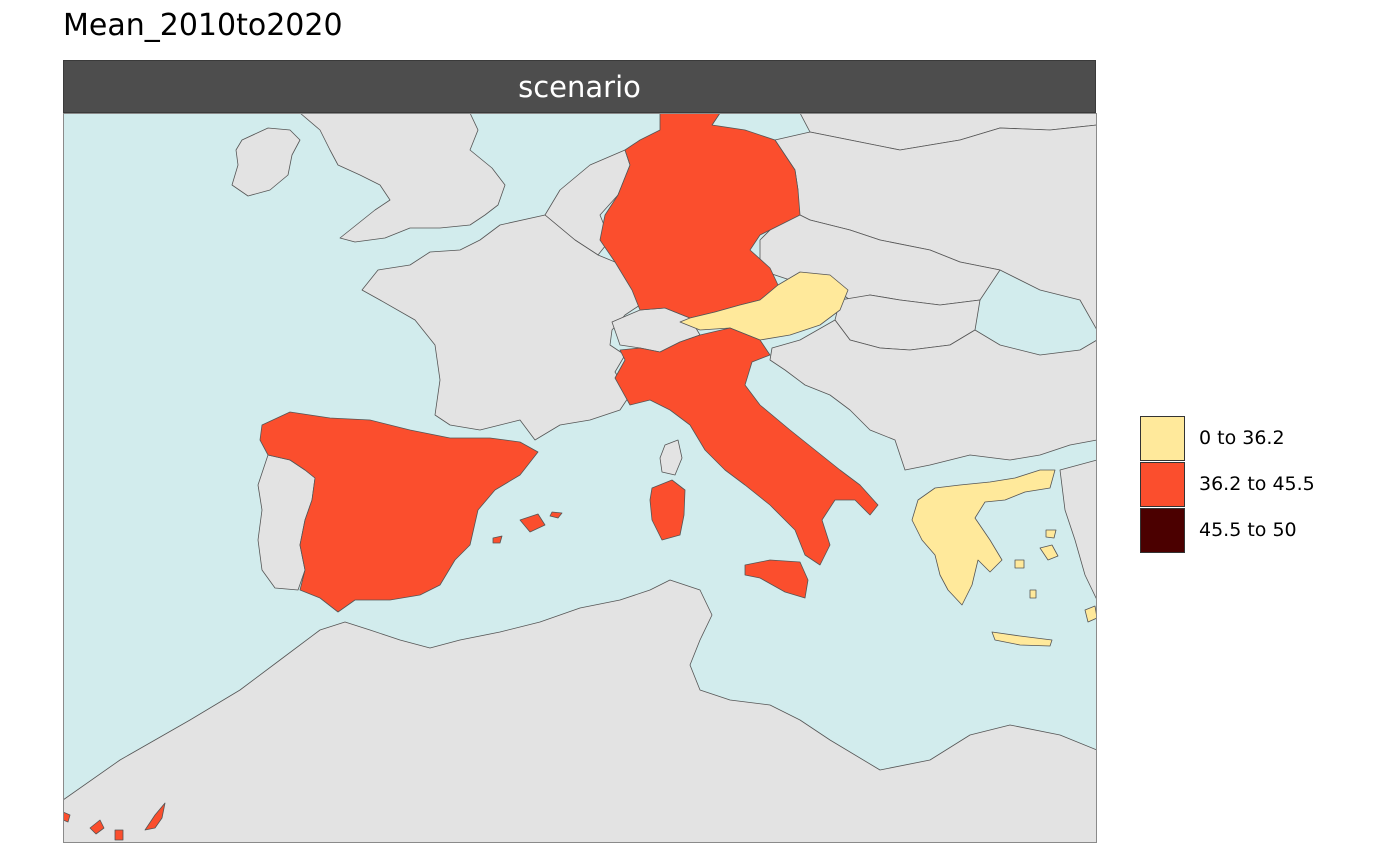 This screenshot has width=1400, height=865. I want to click on legend: 0 to 36.2 36.2 to 45.5 45.5 to 50, so click(1227, 484).